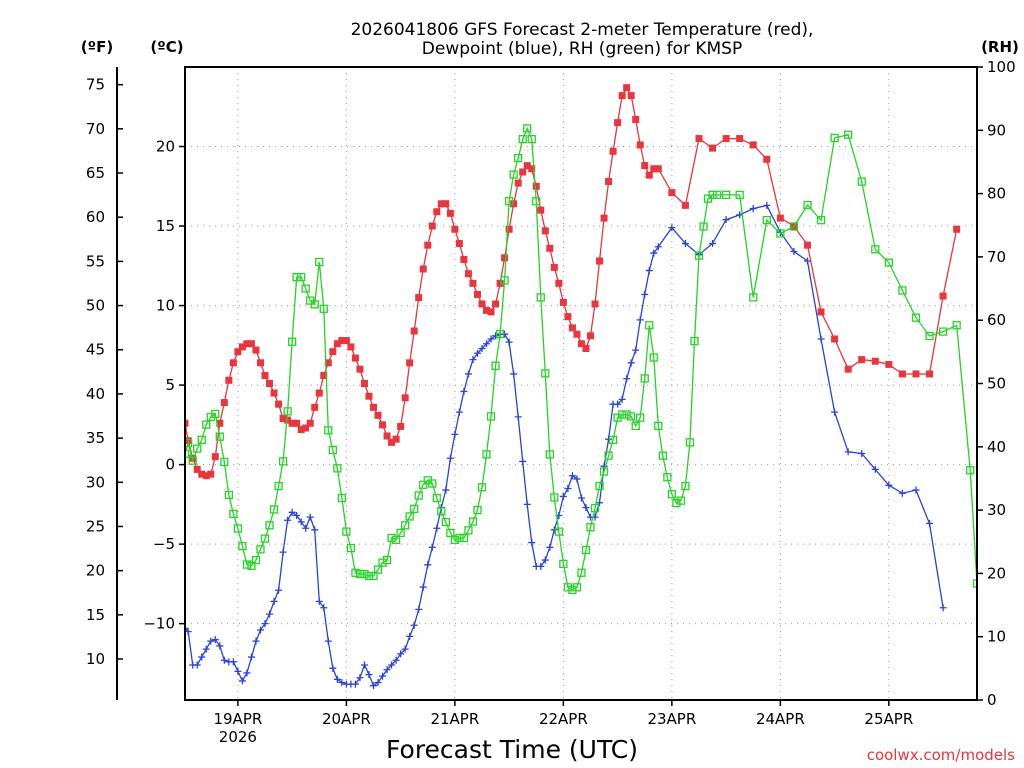 Image resolution: width=1024 pixels, height=768 pixels. Describe the element at coordinates (1000, 47) in the screenshot. I see `rh-unit-label: (RH)` at that location.